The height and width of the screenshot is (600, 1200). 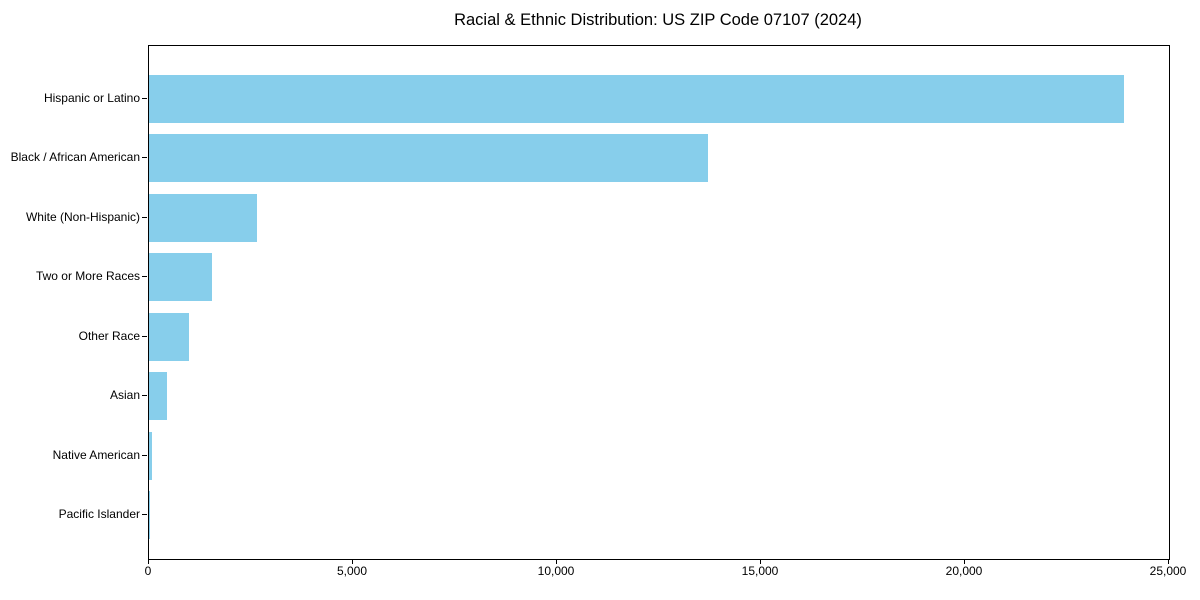 I want to click on y-tick-label: White (Non-Hispanic), so click(x=82, y=216).